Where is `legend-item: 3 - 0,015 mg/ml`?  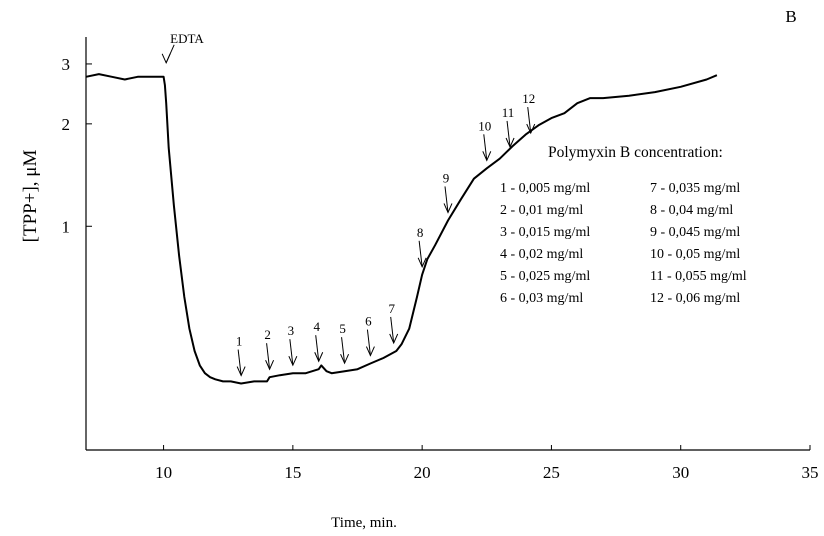
legend-item: 3 - 0,015 mg/ml is located at coordinates (545, 232).